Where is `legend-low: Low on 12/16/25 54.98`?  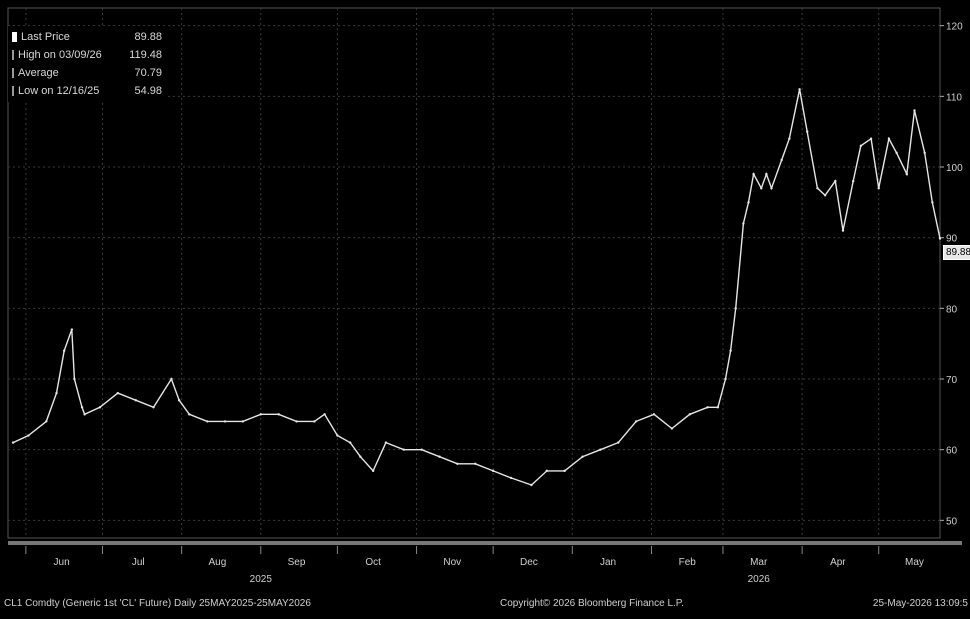 legend-low: Low on 12/16/25 54.98 is located at coordinates (87, 91).